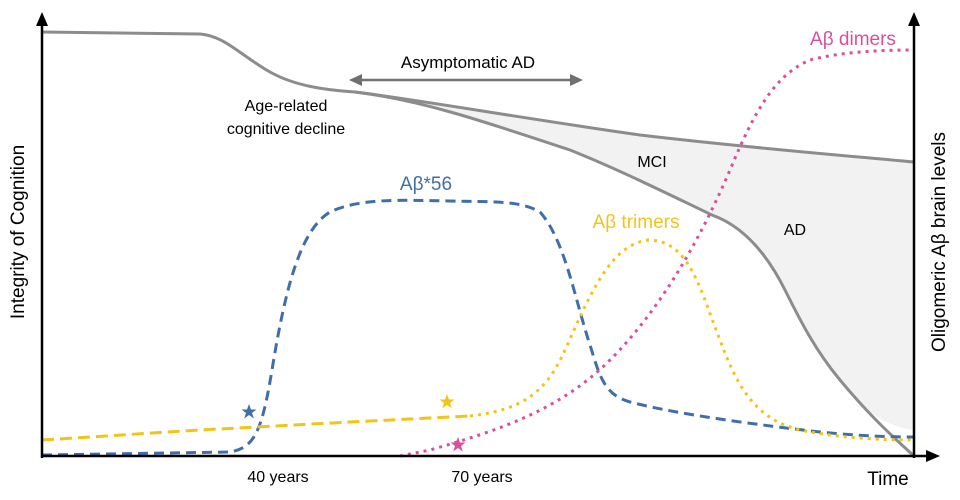 The height and width of the screenshot is (500, 960). What do you see at coordinates (933, 456) in the screenshot?
I see `x-axis-arrowhead` at bounding box center [933, 456].